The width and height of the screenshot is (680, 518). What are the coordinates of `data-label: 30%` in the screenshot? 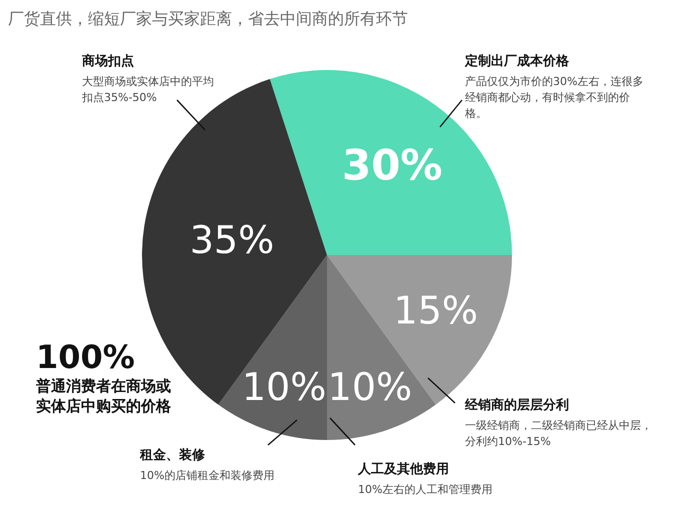 It's located at (392, 165).